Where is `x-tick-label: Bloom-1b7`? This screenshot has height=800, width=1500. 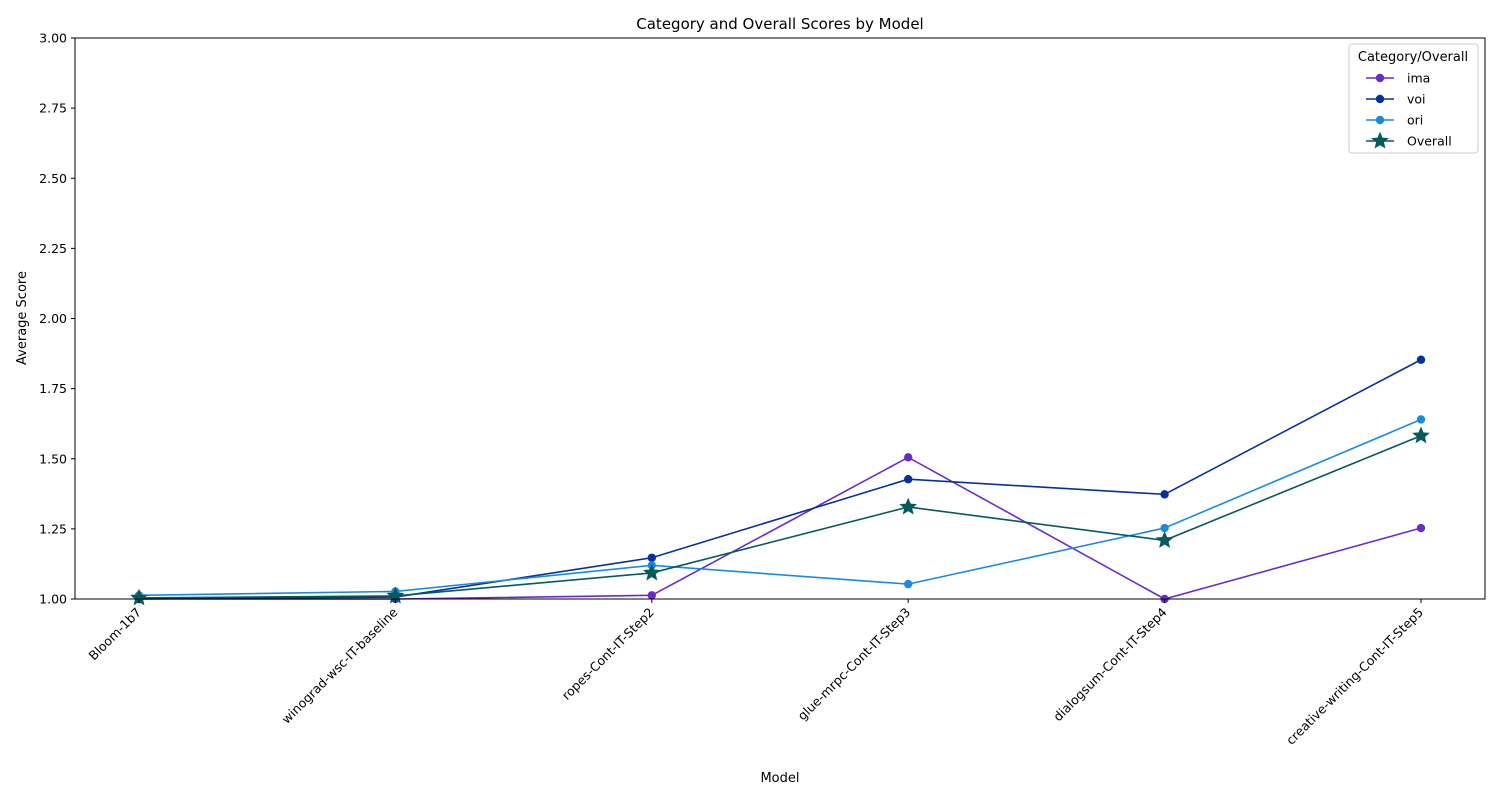 x-tick-label: Bloom-1b7 is located at coordinates (115, 634).